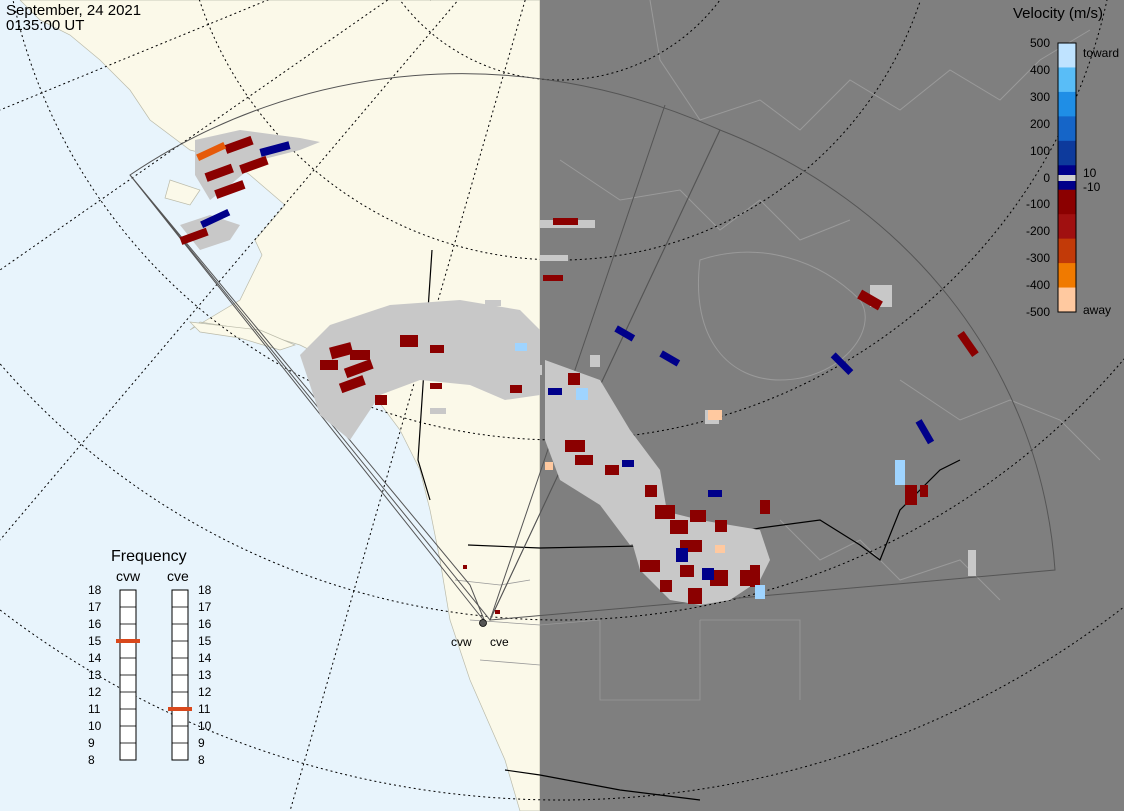 This screenshot has height=811, width=1124. Describe the element at coordinates (1097, 310) in the screenshot. I see `colorbar-away-label: away` at that location.